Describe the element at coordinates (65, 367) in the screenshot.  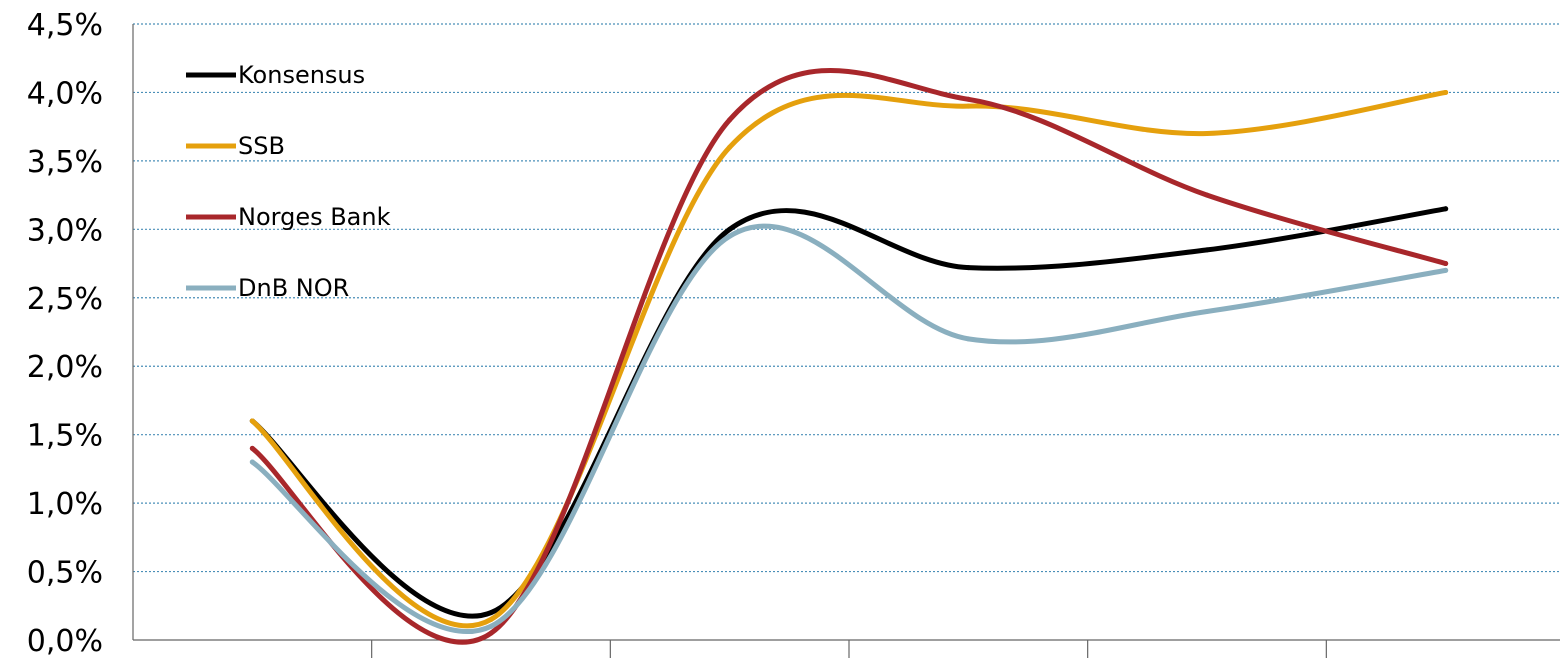
I see `y-tick-label: 2,0%` at that location.